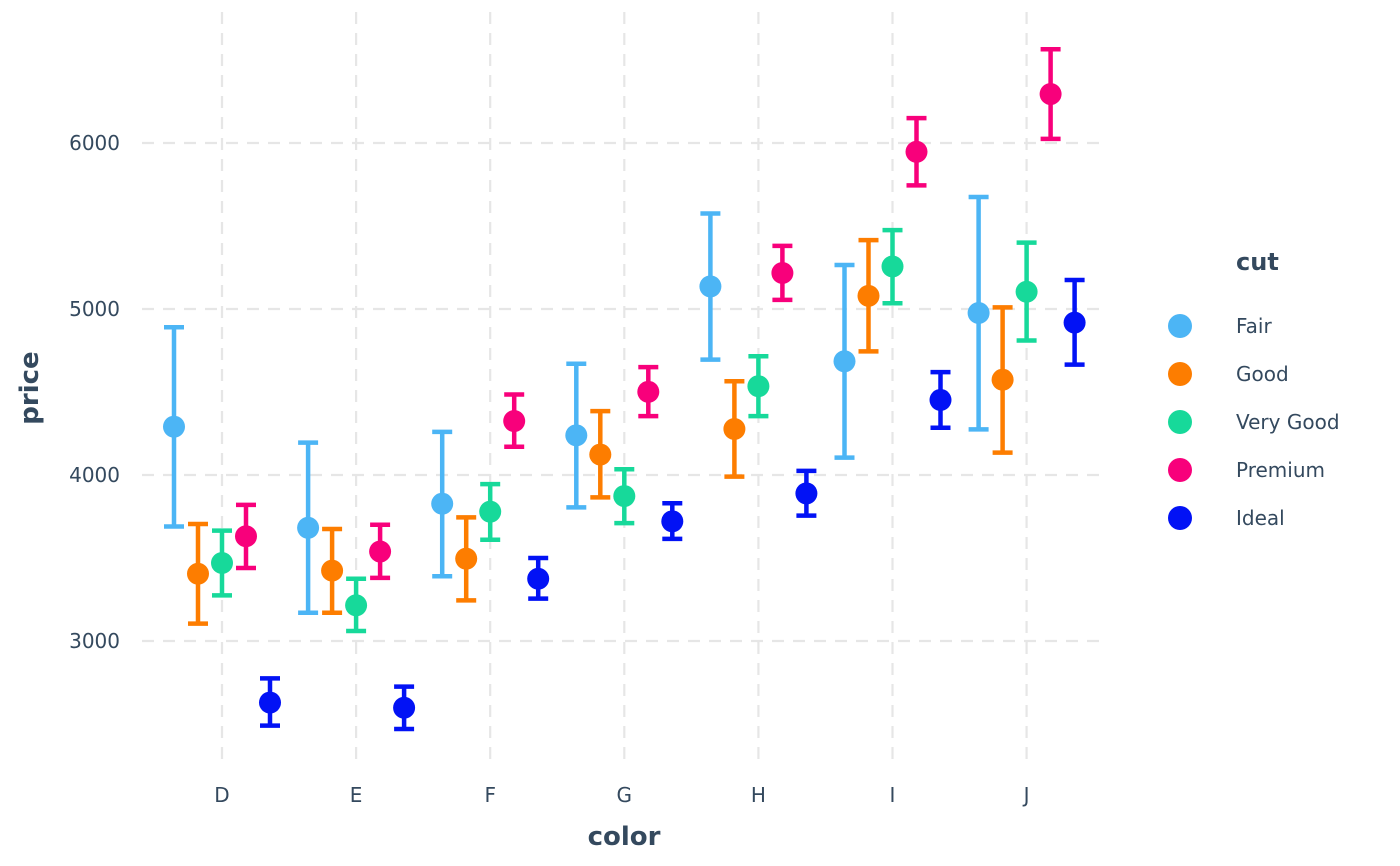 The image size is (1400, 866). What do you see at coordinates (1262, 374) in the screenshot?
I see `legend-label: Good` at bounding box center [1262, 374].